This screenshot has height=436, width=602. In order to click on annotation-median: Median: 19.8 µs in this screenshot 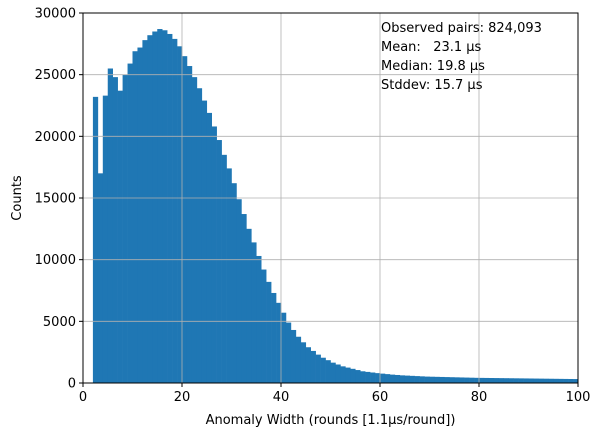, I will do `click(433, 66)`.